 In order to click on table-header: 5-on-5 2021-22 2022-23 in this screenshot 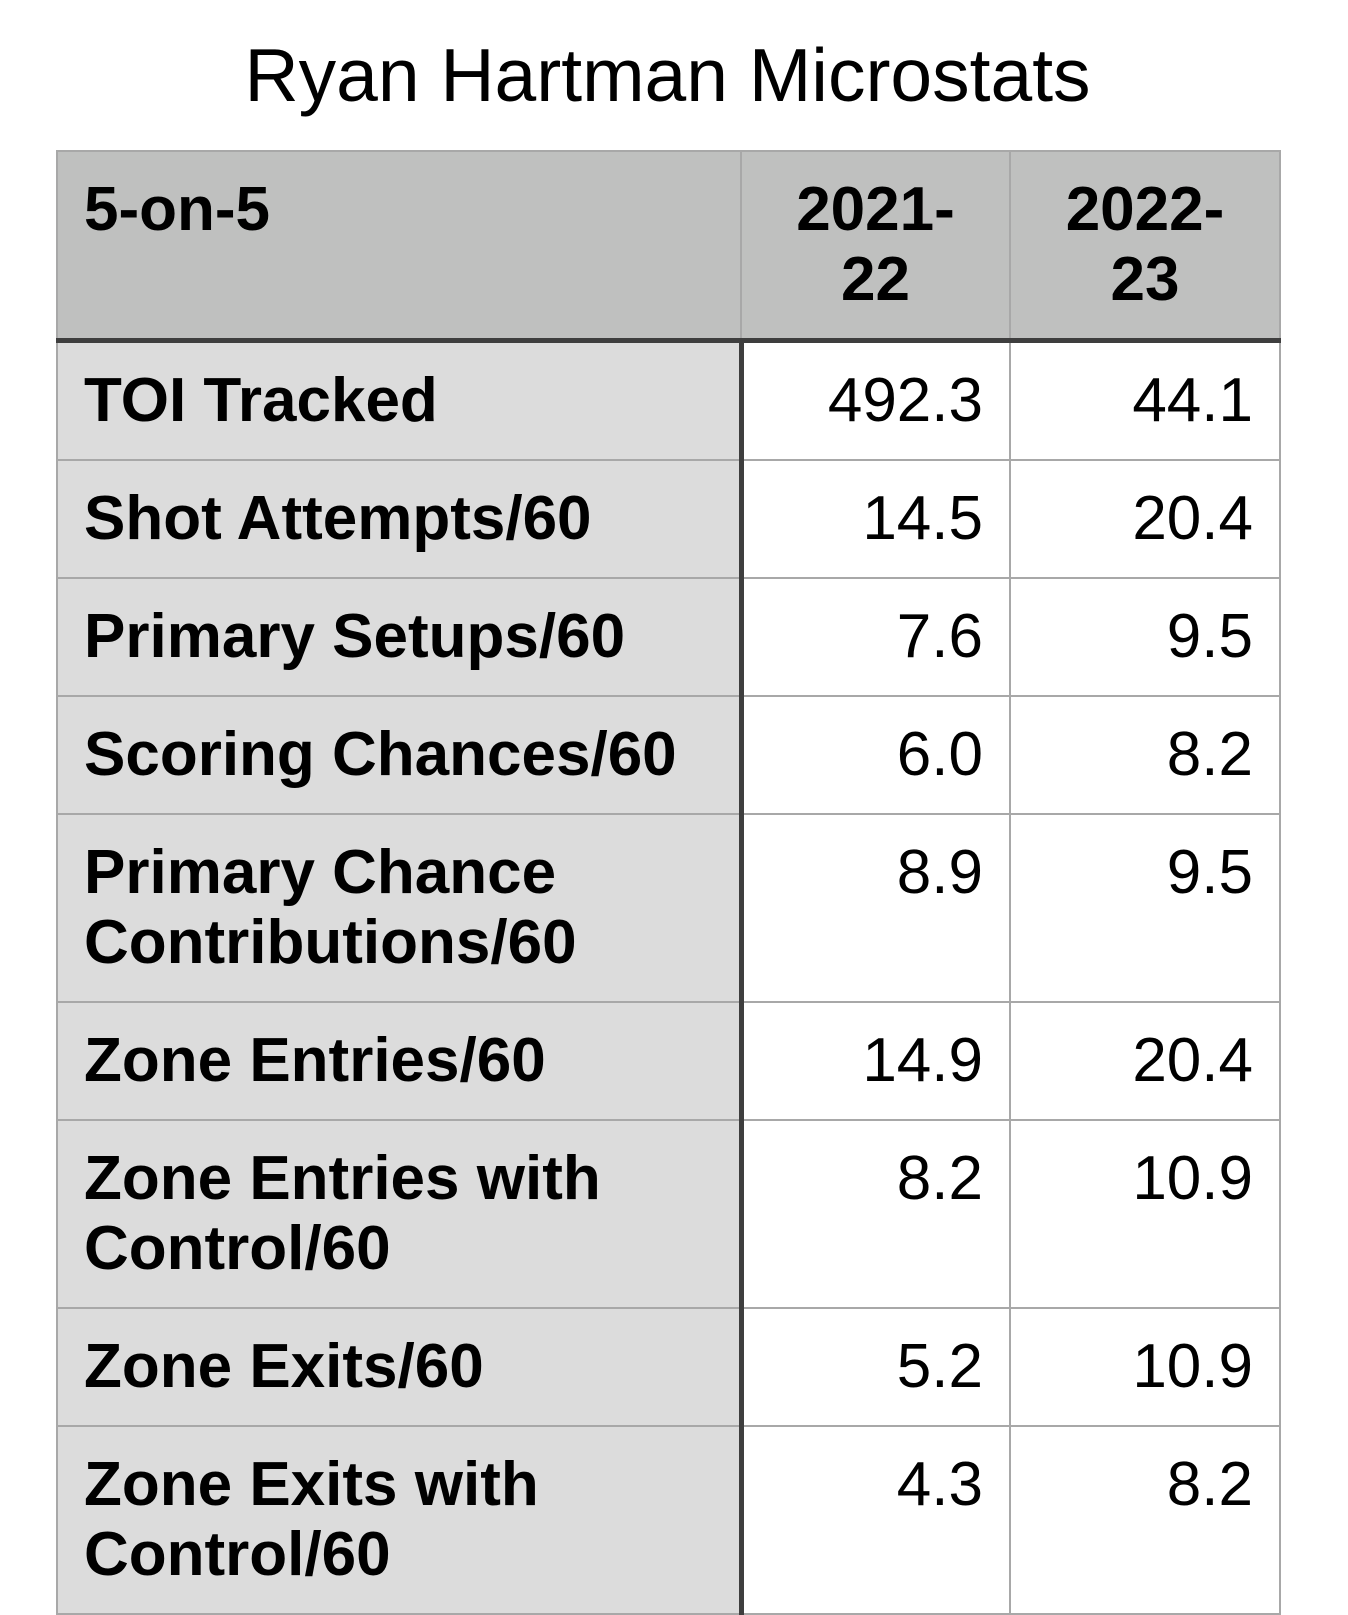, I will do `click(668, 247)`.